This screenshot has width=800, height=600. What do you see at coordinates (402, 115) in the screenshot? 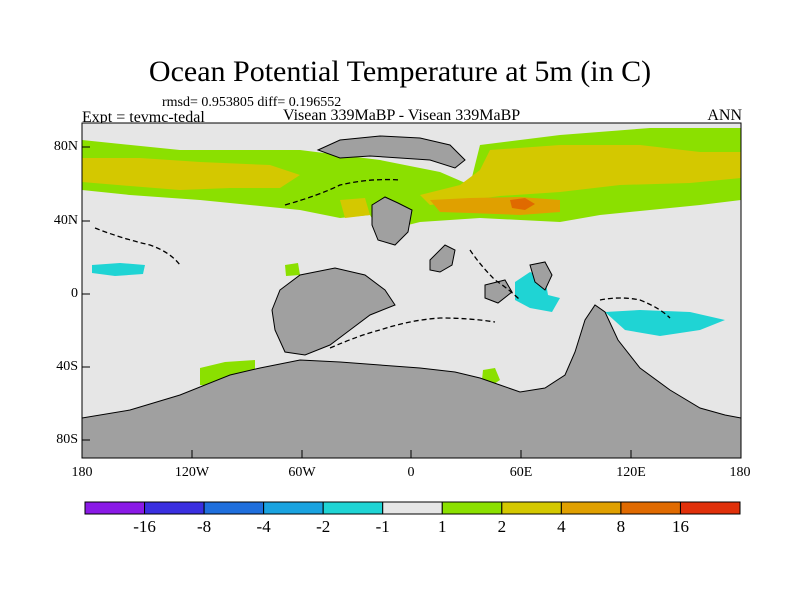
I see `experiment-compare-label: Visean 339MaBP - Visean 339MaBP` at bounding box center [402, 115].